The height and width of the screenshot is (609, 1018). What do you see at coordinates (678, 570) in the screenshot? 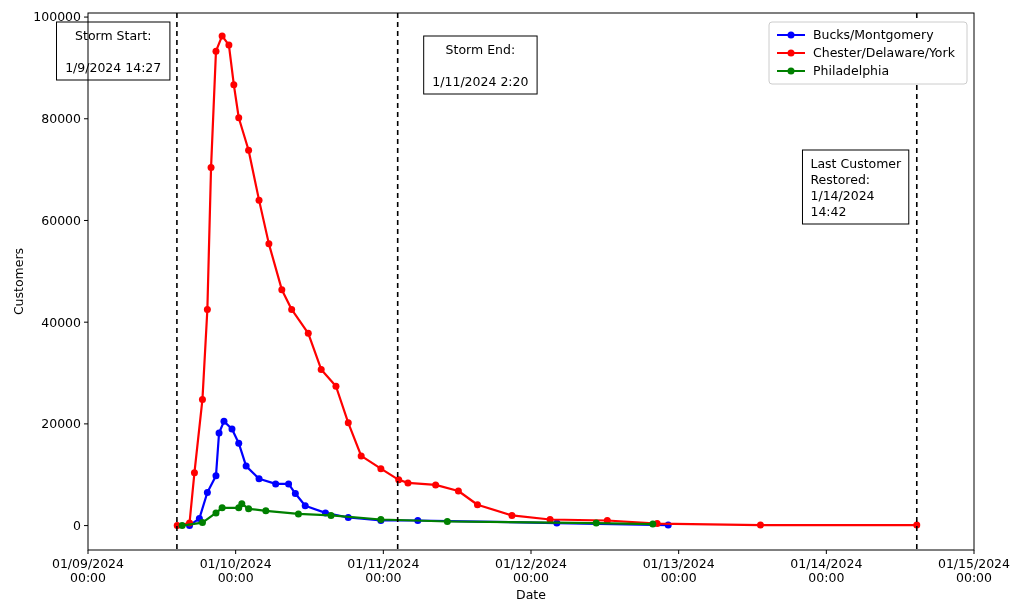
I see `x-tick-label: 01/13/2024 00:00` at bounding box center [678, 570].